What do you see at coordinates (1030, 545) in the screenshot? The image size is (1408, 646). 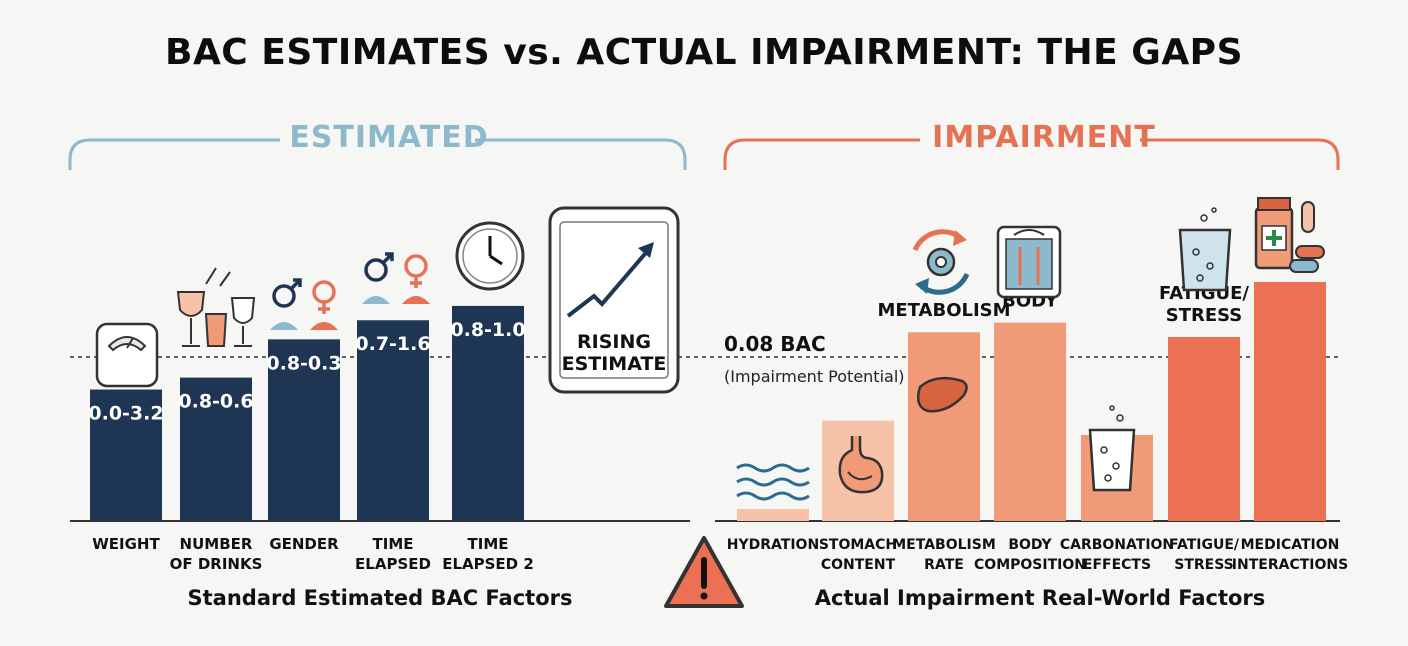 I see `impairment-category-label: BODY` at bounding box center [1030, 545].